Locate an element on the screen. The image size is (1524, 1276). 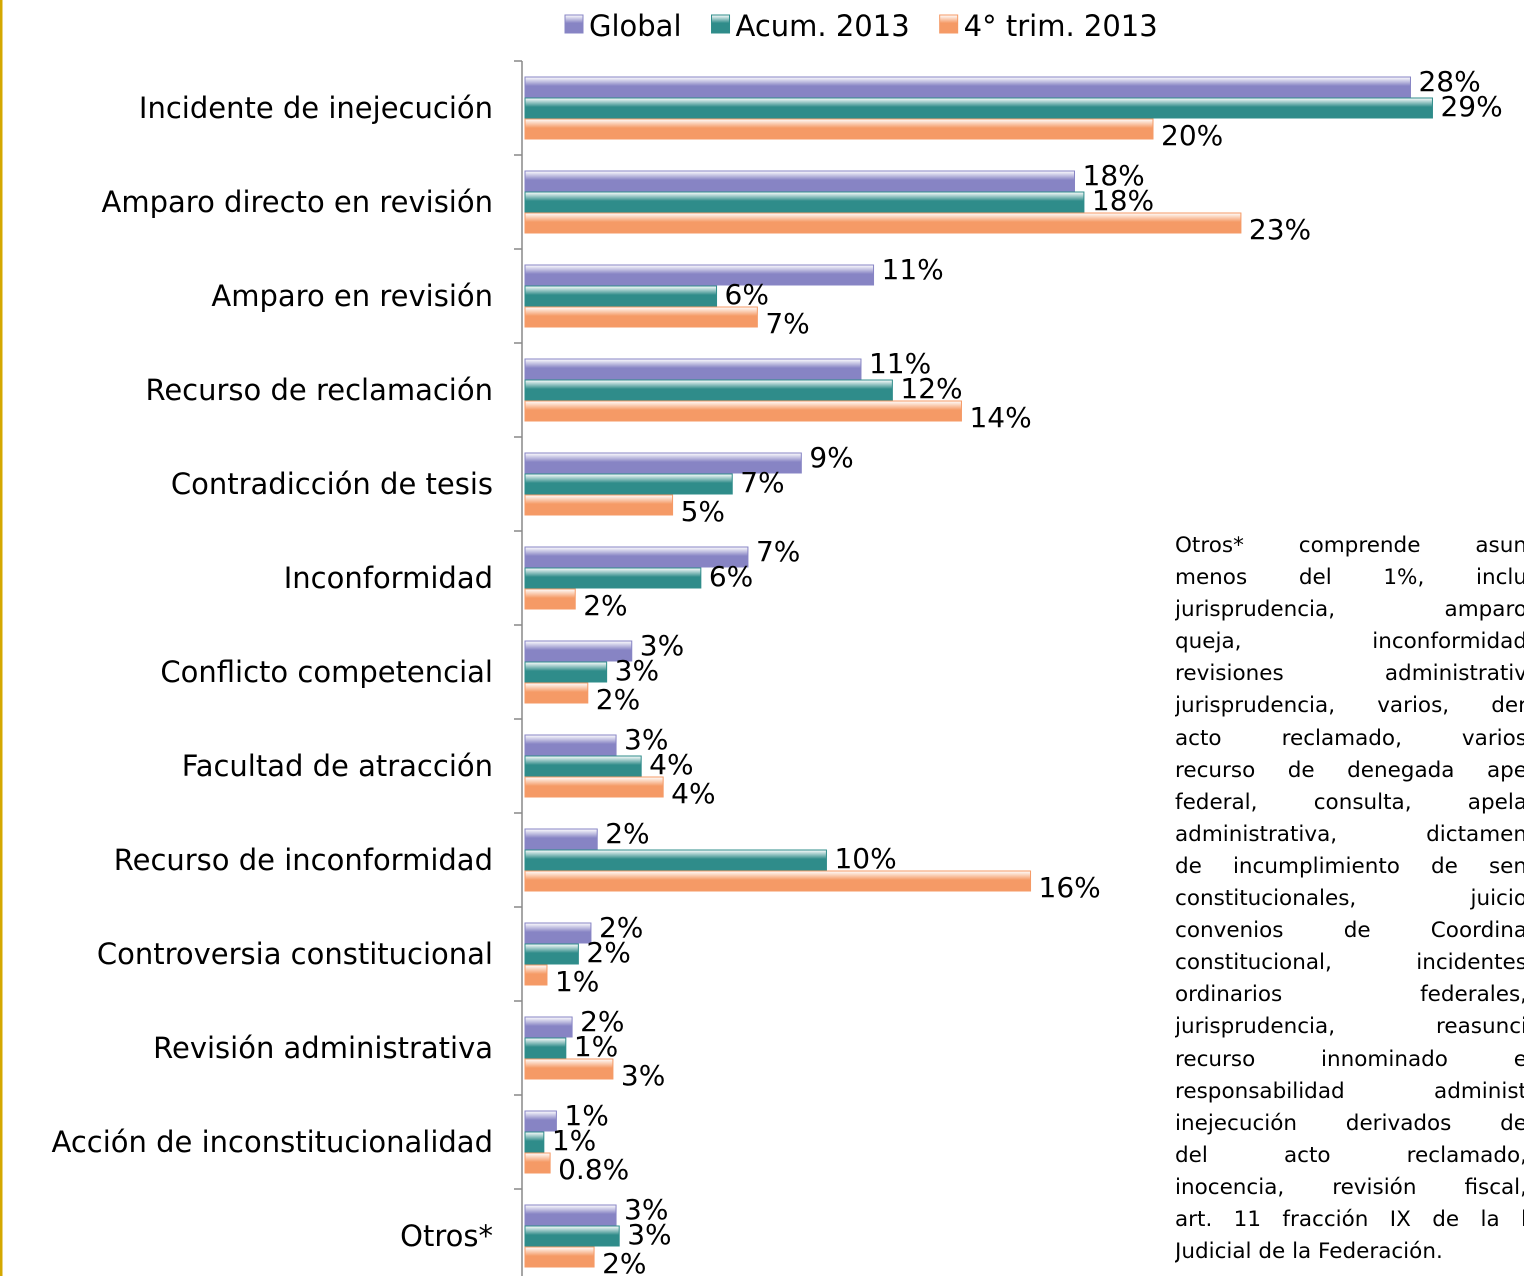
footnote-line: Judicial de la Federación. is located at coordinates (1309, 1252).